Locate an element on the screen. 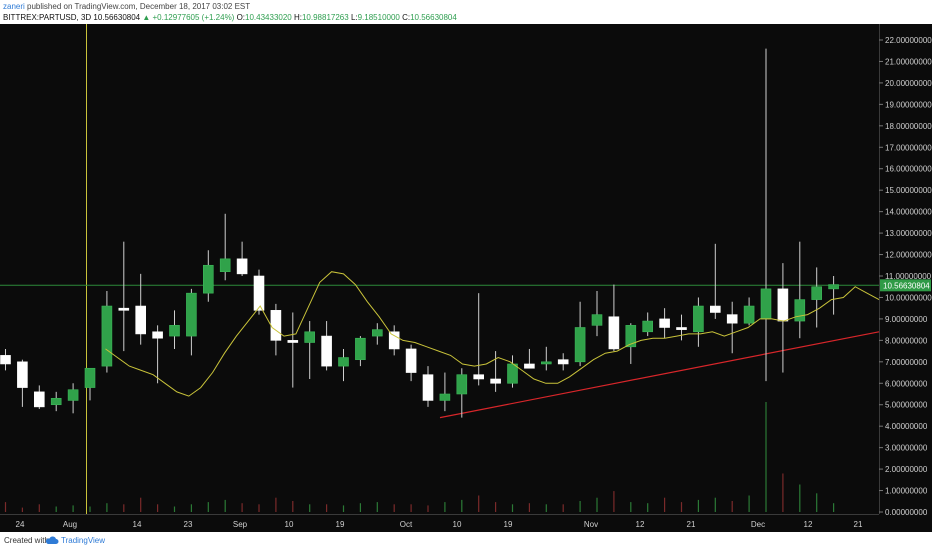  y-tick-label: 8.00000000 is located at coordinates (906, 340).